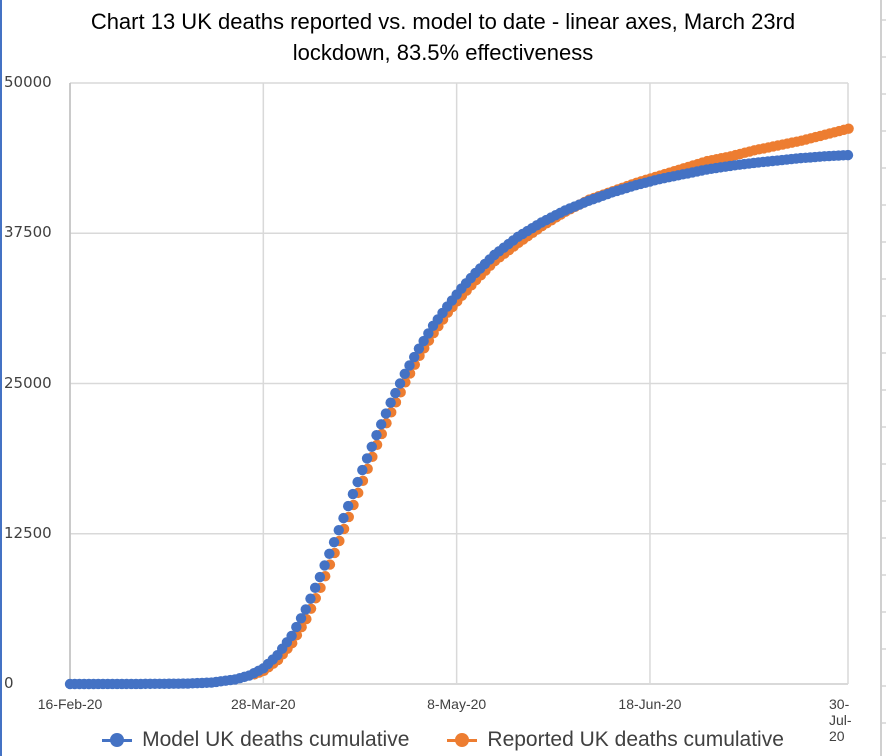  I want to click on x-tick-label: 16-Feb-20, so click(70, 704).